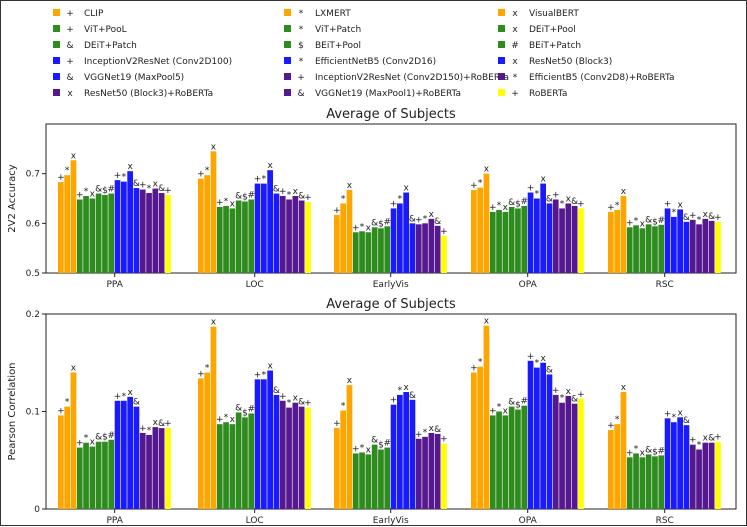  Describe the element at coordinates (391, 114) in the screenshot. I see `chart-title: Average of Subjects` at that location.